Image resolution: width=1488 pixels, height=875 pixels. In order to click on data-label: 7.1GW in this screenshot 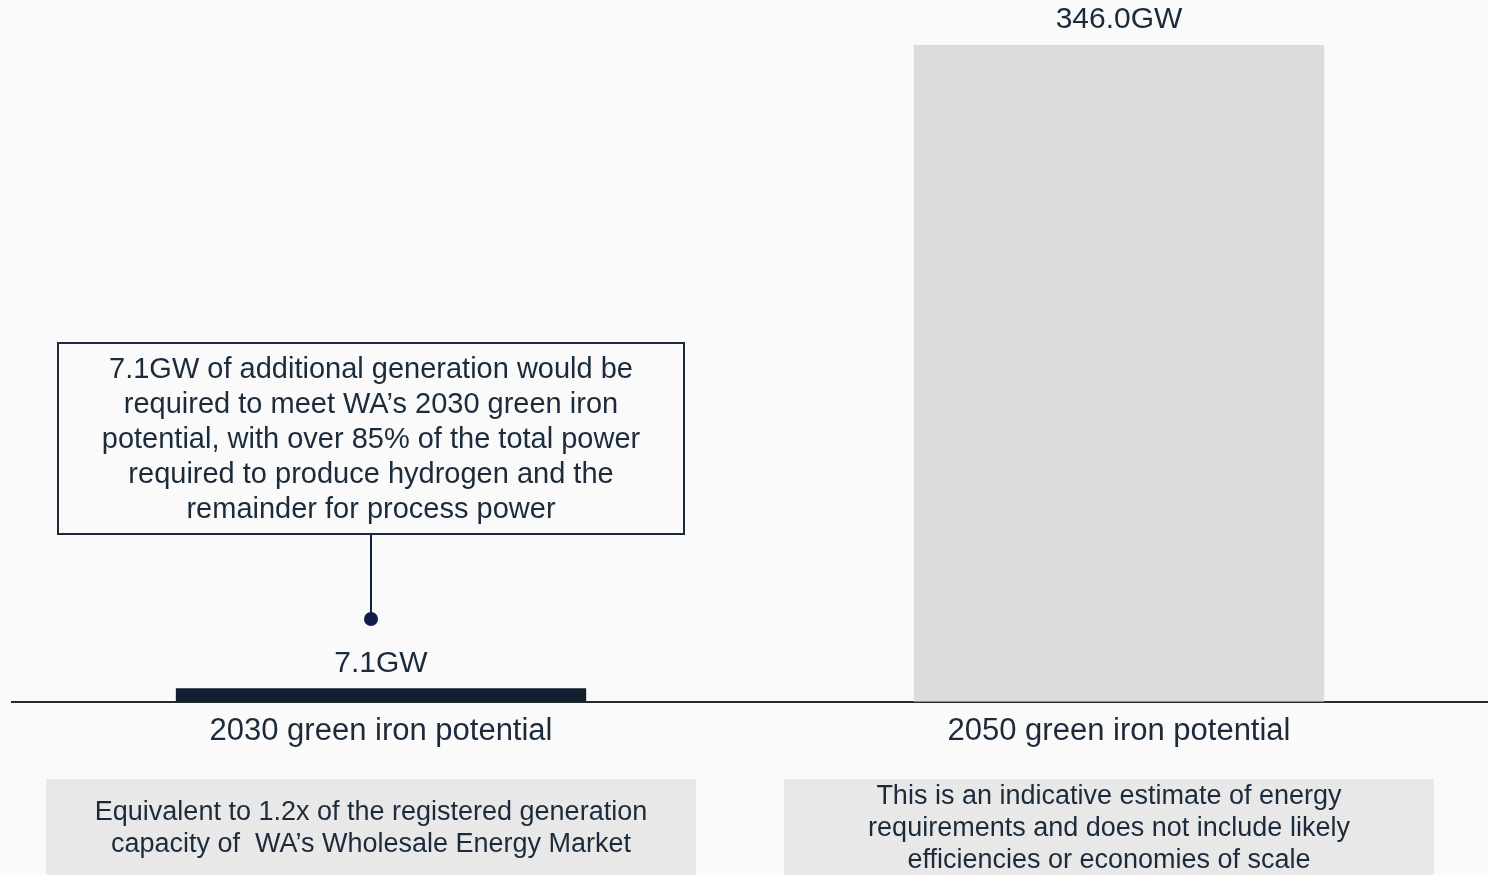, I will do `click(381, 661)`.